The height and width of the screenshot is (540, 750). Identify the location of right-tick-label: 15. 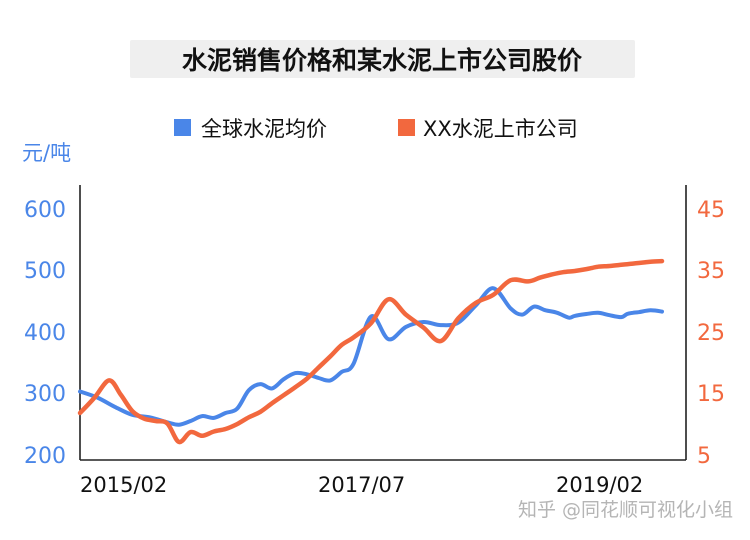
(711, 394).